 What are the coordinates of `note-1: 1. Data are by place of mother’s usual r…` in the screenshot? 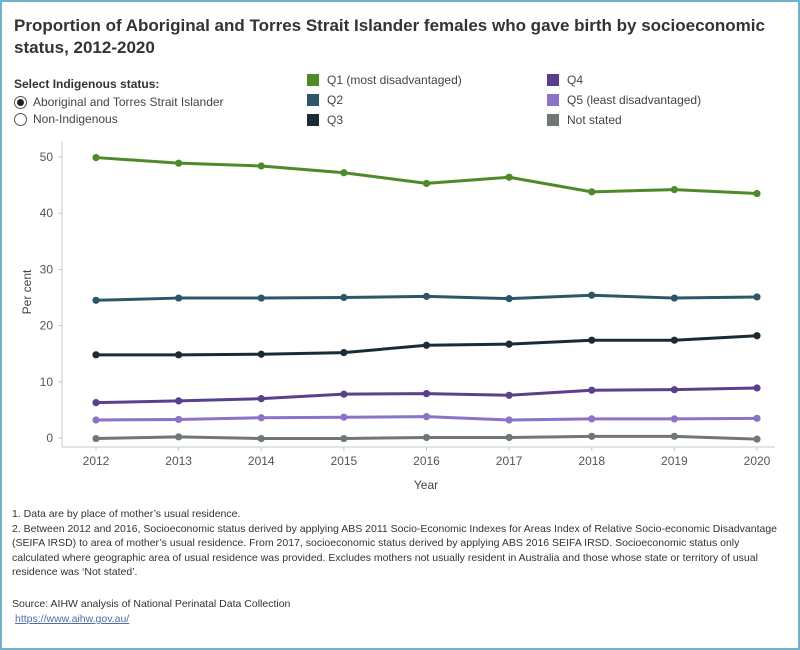 It's located at (126, 514).